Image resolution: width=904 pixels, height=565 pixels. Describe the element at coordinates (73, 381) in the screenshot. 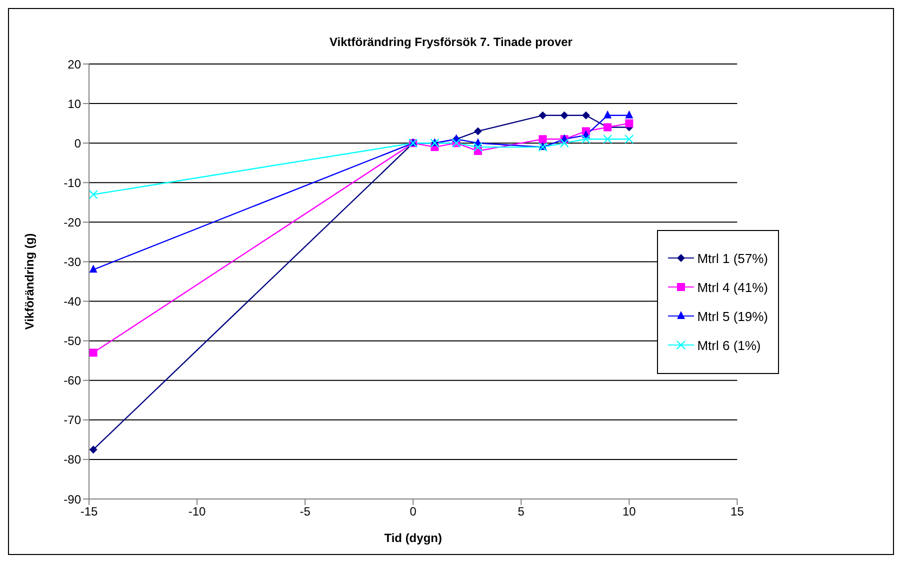

I see `y-tick-label: -60` at that location.